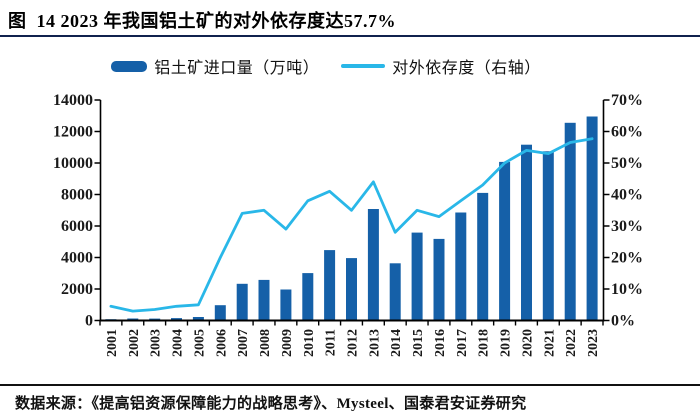  What do you see at coordinates (243, 343) in the screenshot?
I see `year-label-2007: 2007` at bounding box center [243, 343].